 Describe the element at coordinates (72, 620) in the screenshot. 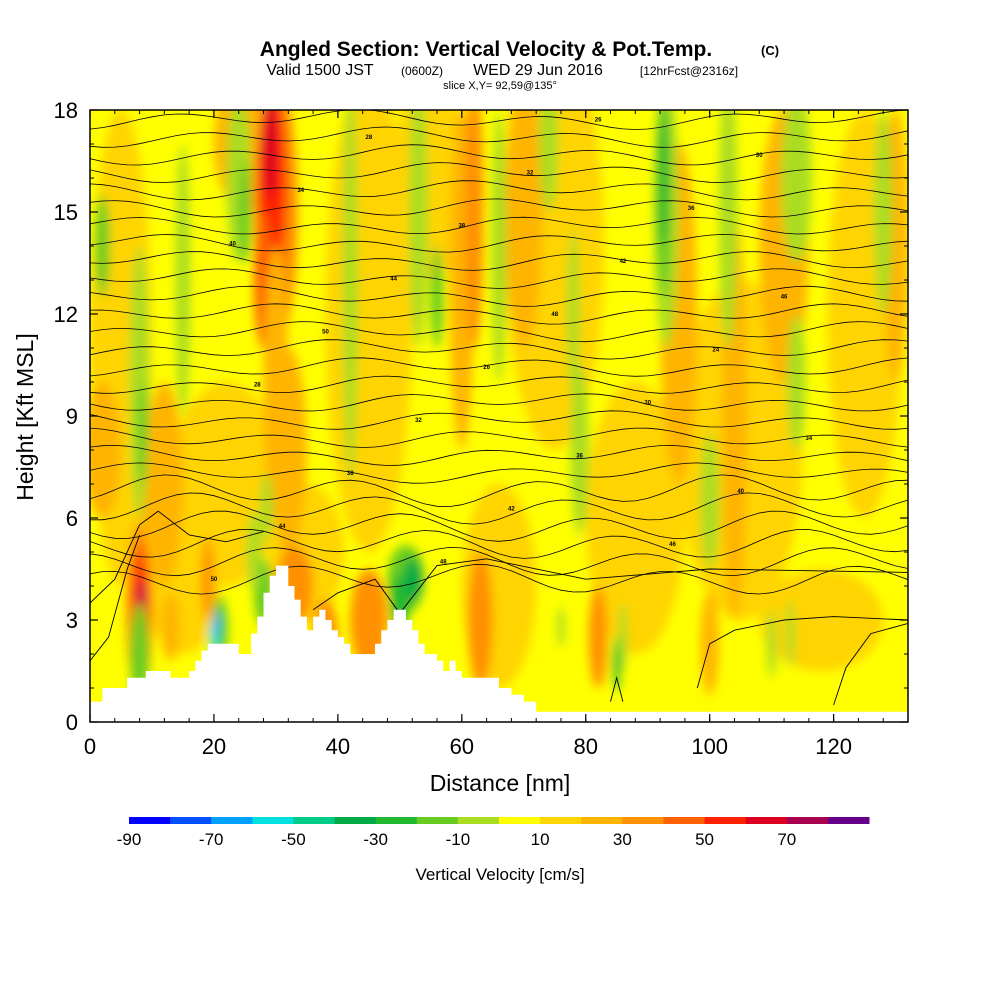

I see `y-tick-label: 3` at that location.